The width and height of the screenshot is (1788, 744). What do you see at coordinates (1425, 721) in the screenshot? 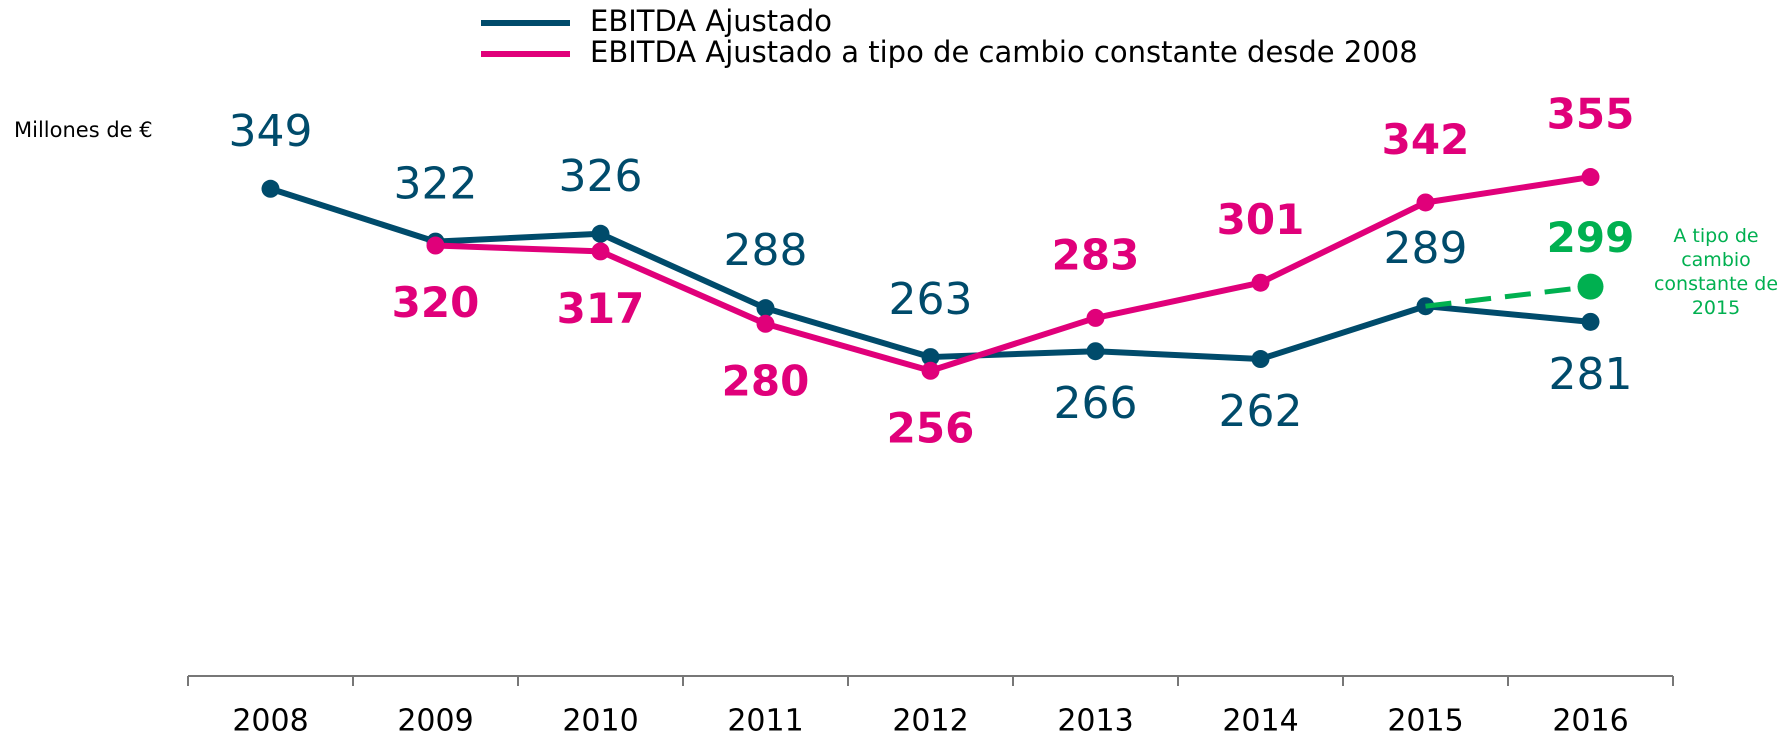
I see `x-tick-label: 2015` at bounding box center [1425, 721].